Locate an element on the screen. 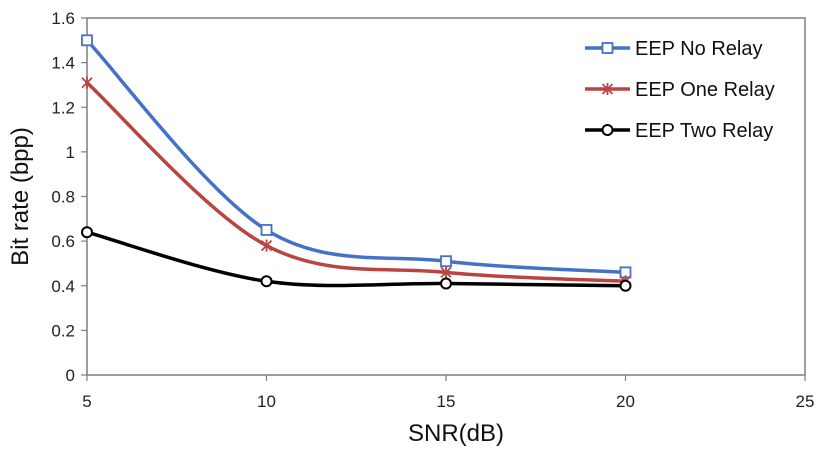  x-tick-label: 20 is located at coordinates (625, 401).